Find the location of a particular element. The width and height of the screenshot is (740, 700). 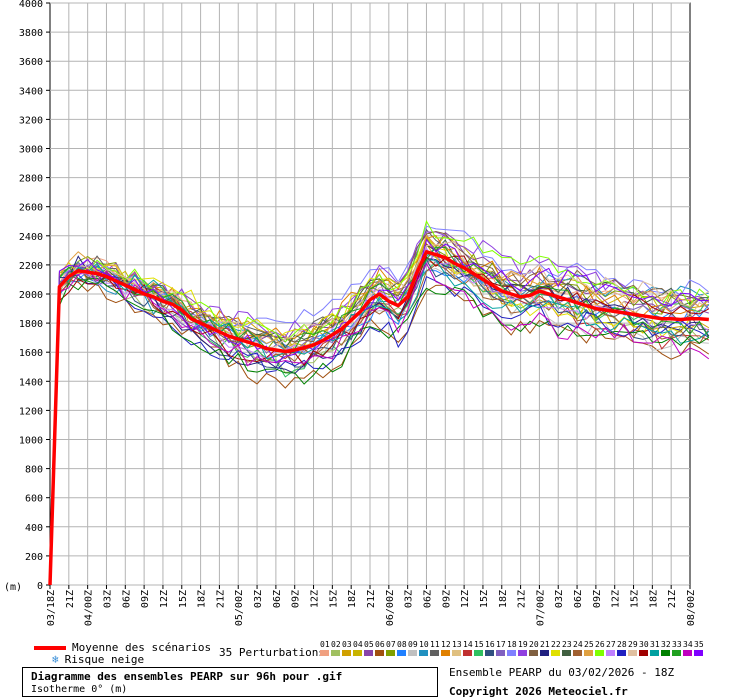

swatch-number-03: 03 is located at coordinates (347, 644).